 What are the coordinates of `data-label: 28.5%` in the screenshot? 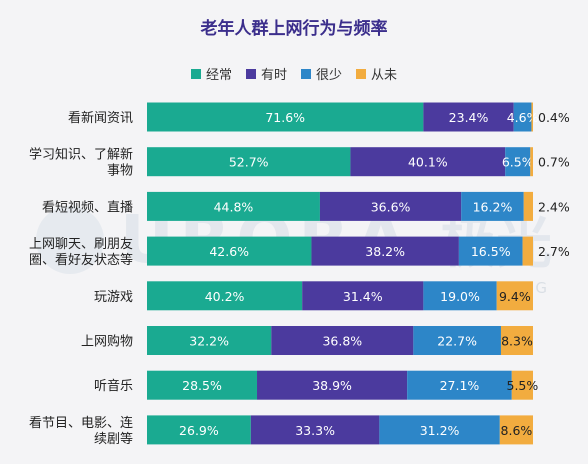 It's located at (202, 385).